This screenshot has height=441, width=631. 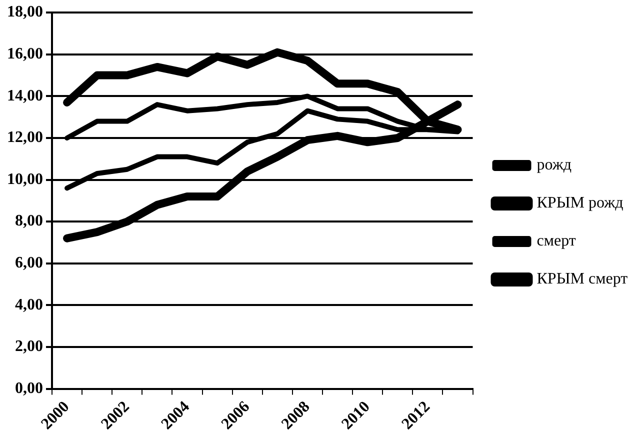 I want to click on y-tick-label: 4,00, so click(x=29, y=305).